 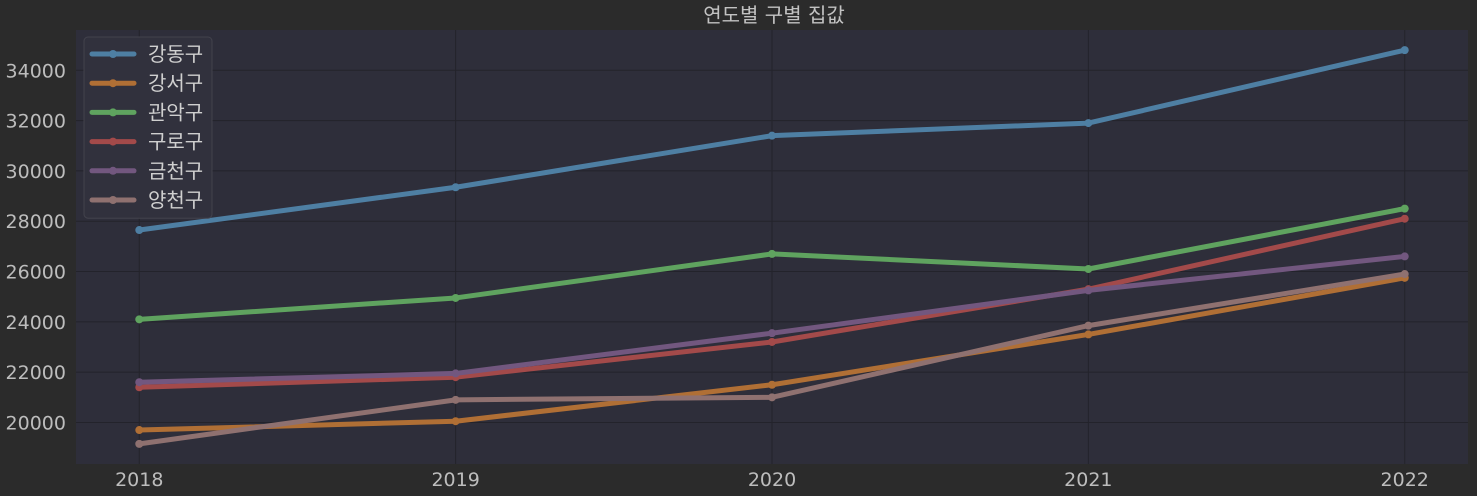 I want to click on y-tick-label: 34000, so click(x=36, y=71).